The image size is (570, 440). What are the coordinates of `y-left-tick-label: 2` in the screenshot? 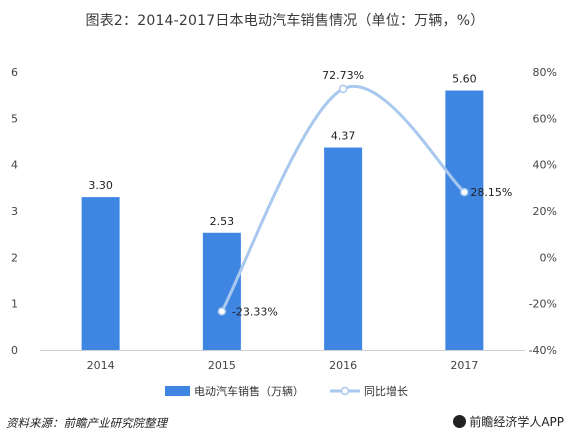 It's located at (14, 257).